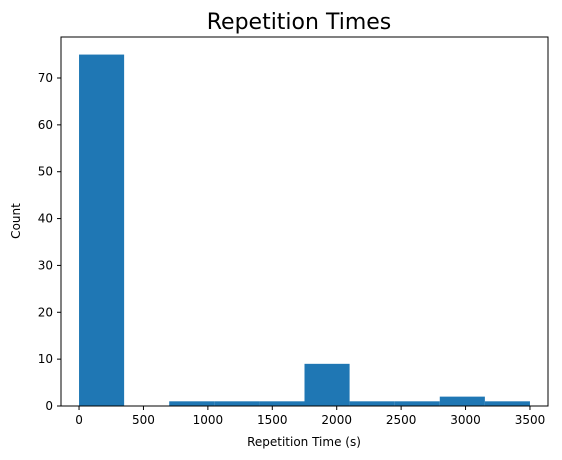  I want to click on x-tick-label: 2000, so click(336, 420).